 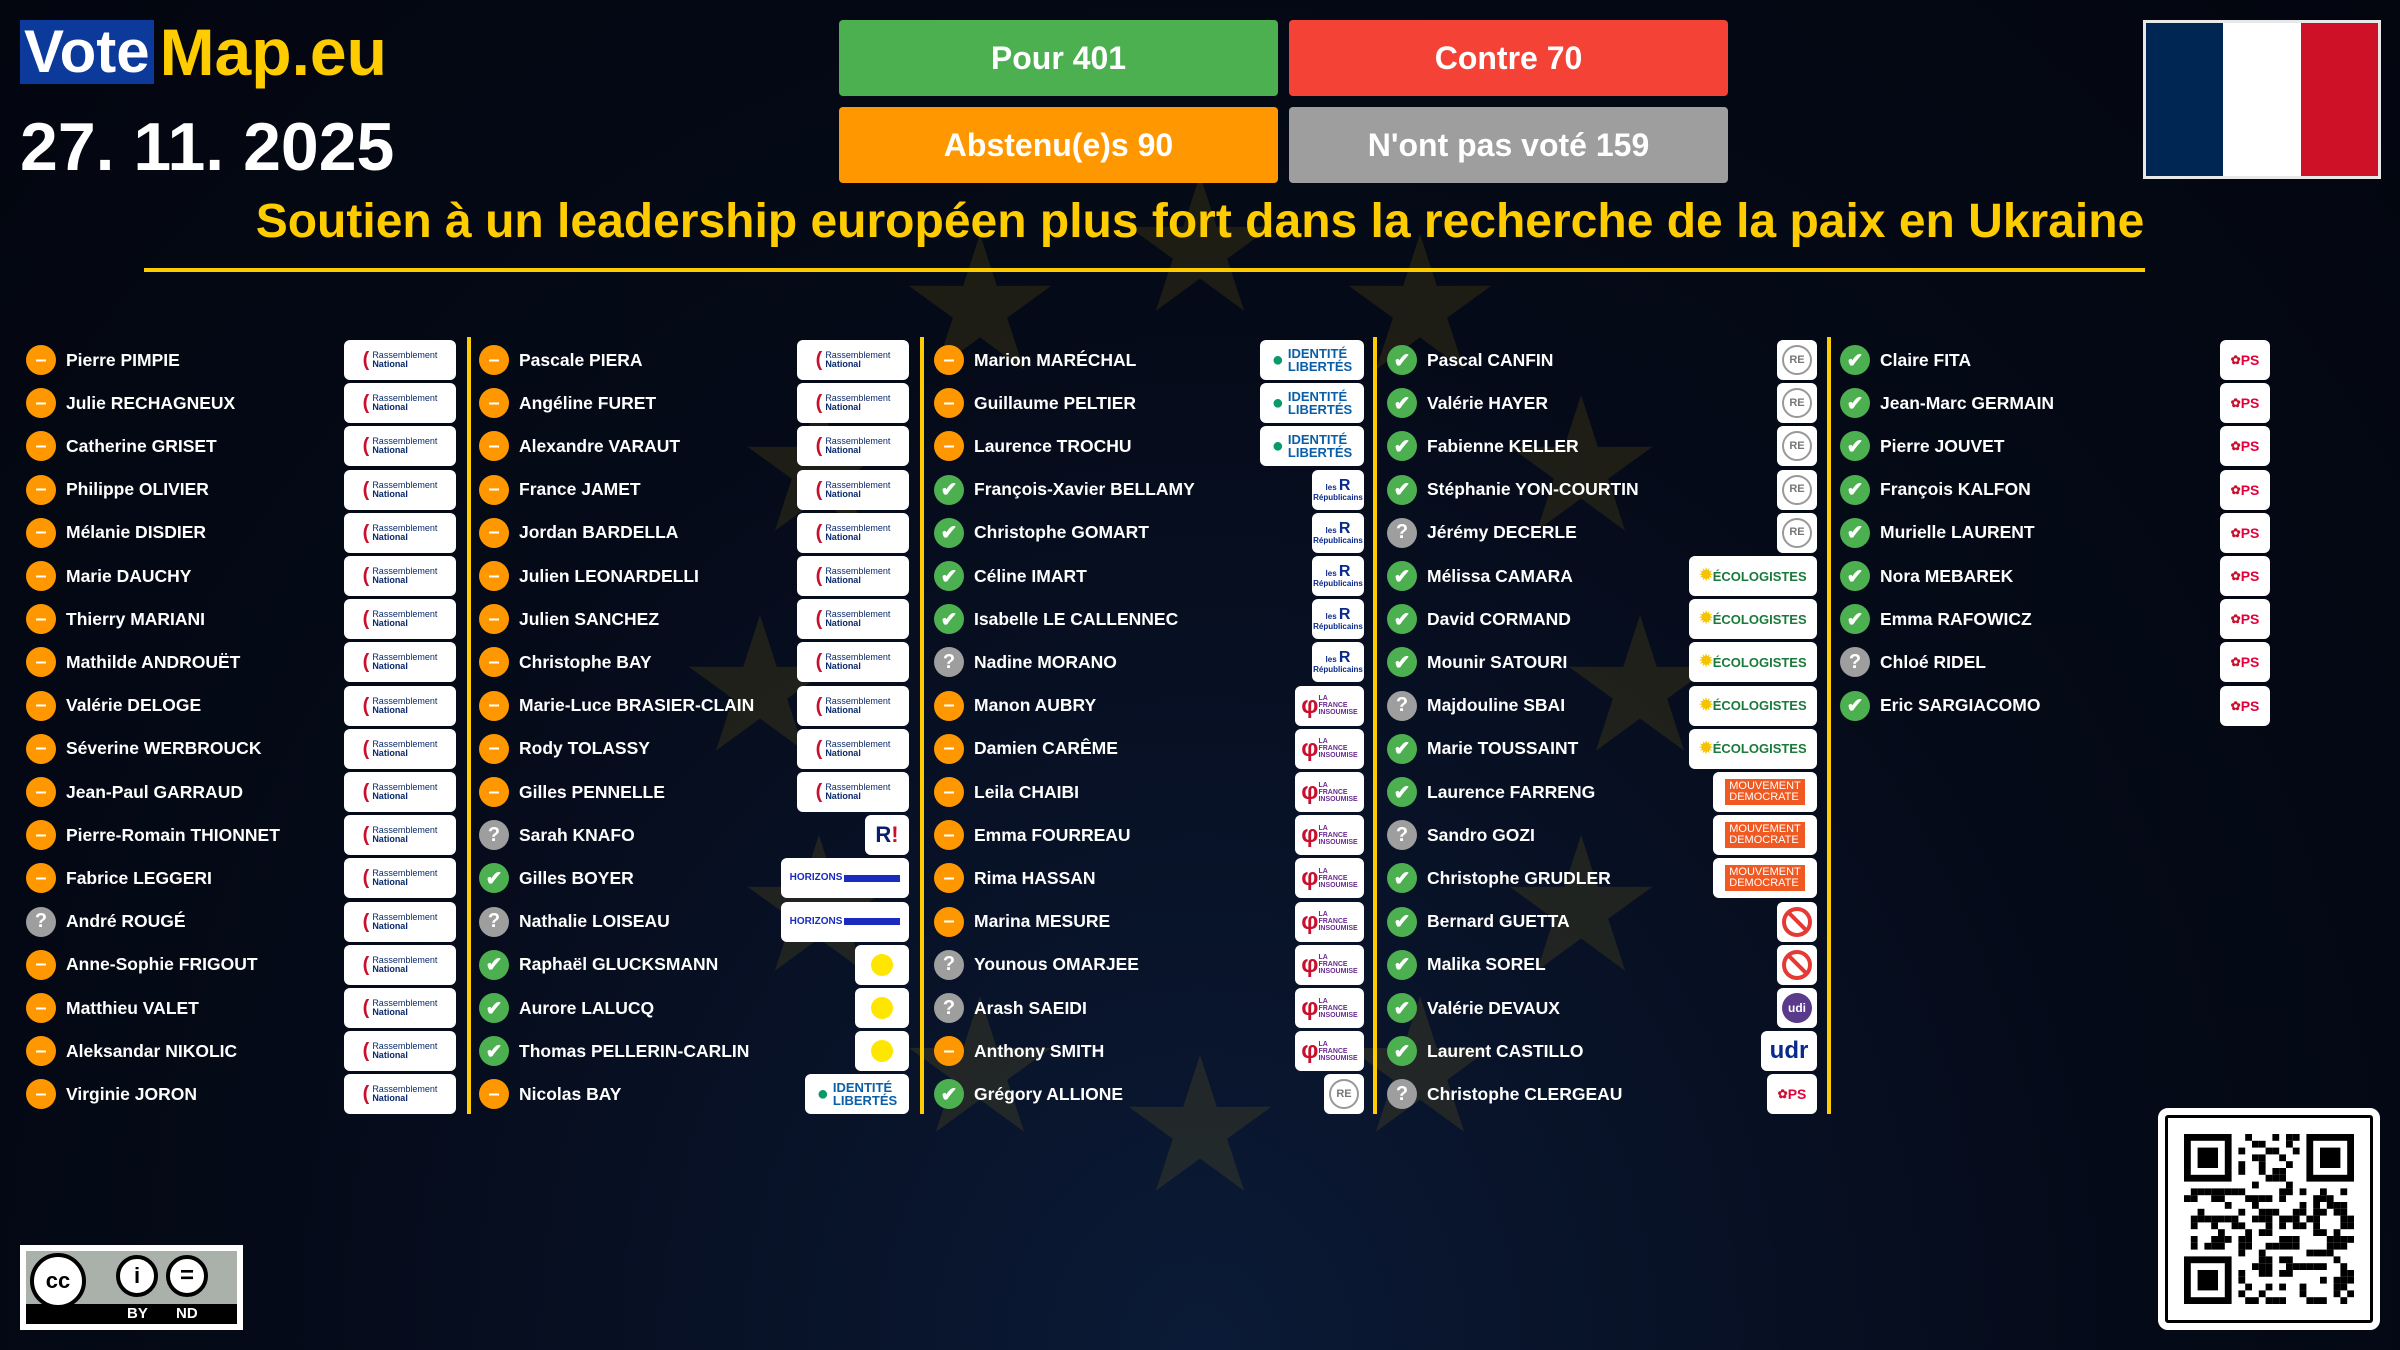 I want to click on mep-name: Pascal CANFIN, so click(x=1490, y=359).